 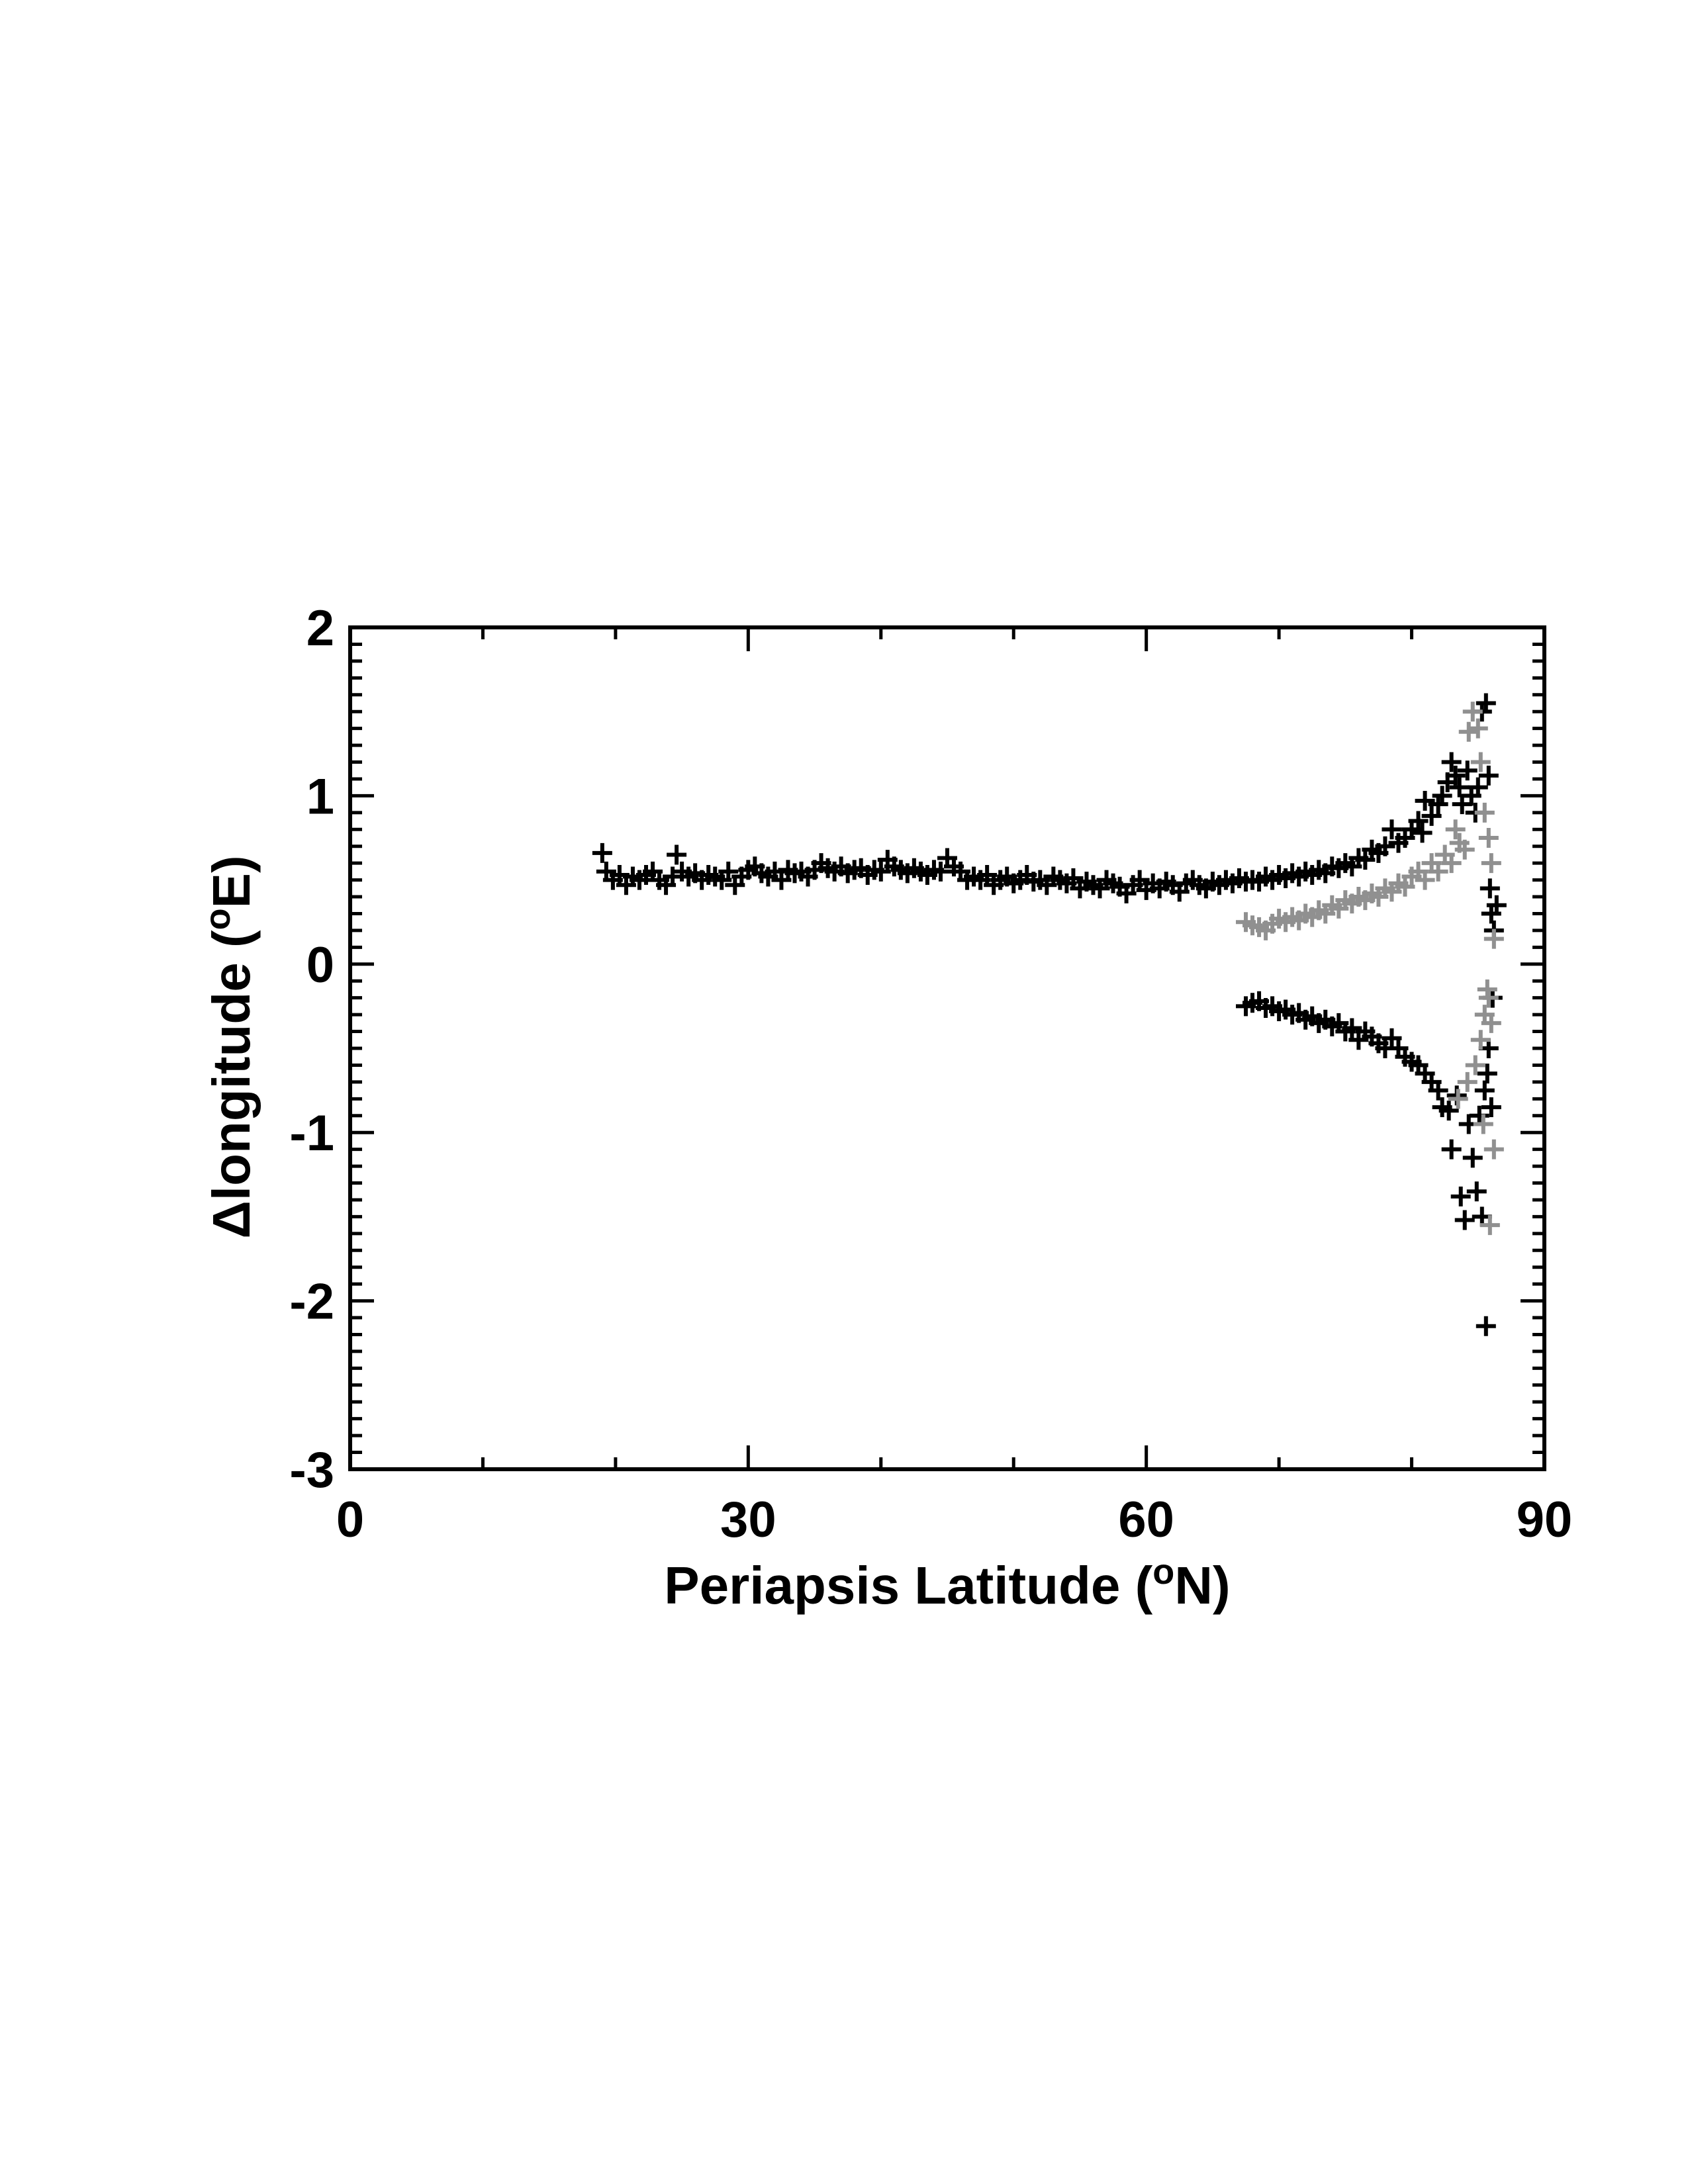 I want to click on y-tick-label: -1, so click(x=311, y=1133).